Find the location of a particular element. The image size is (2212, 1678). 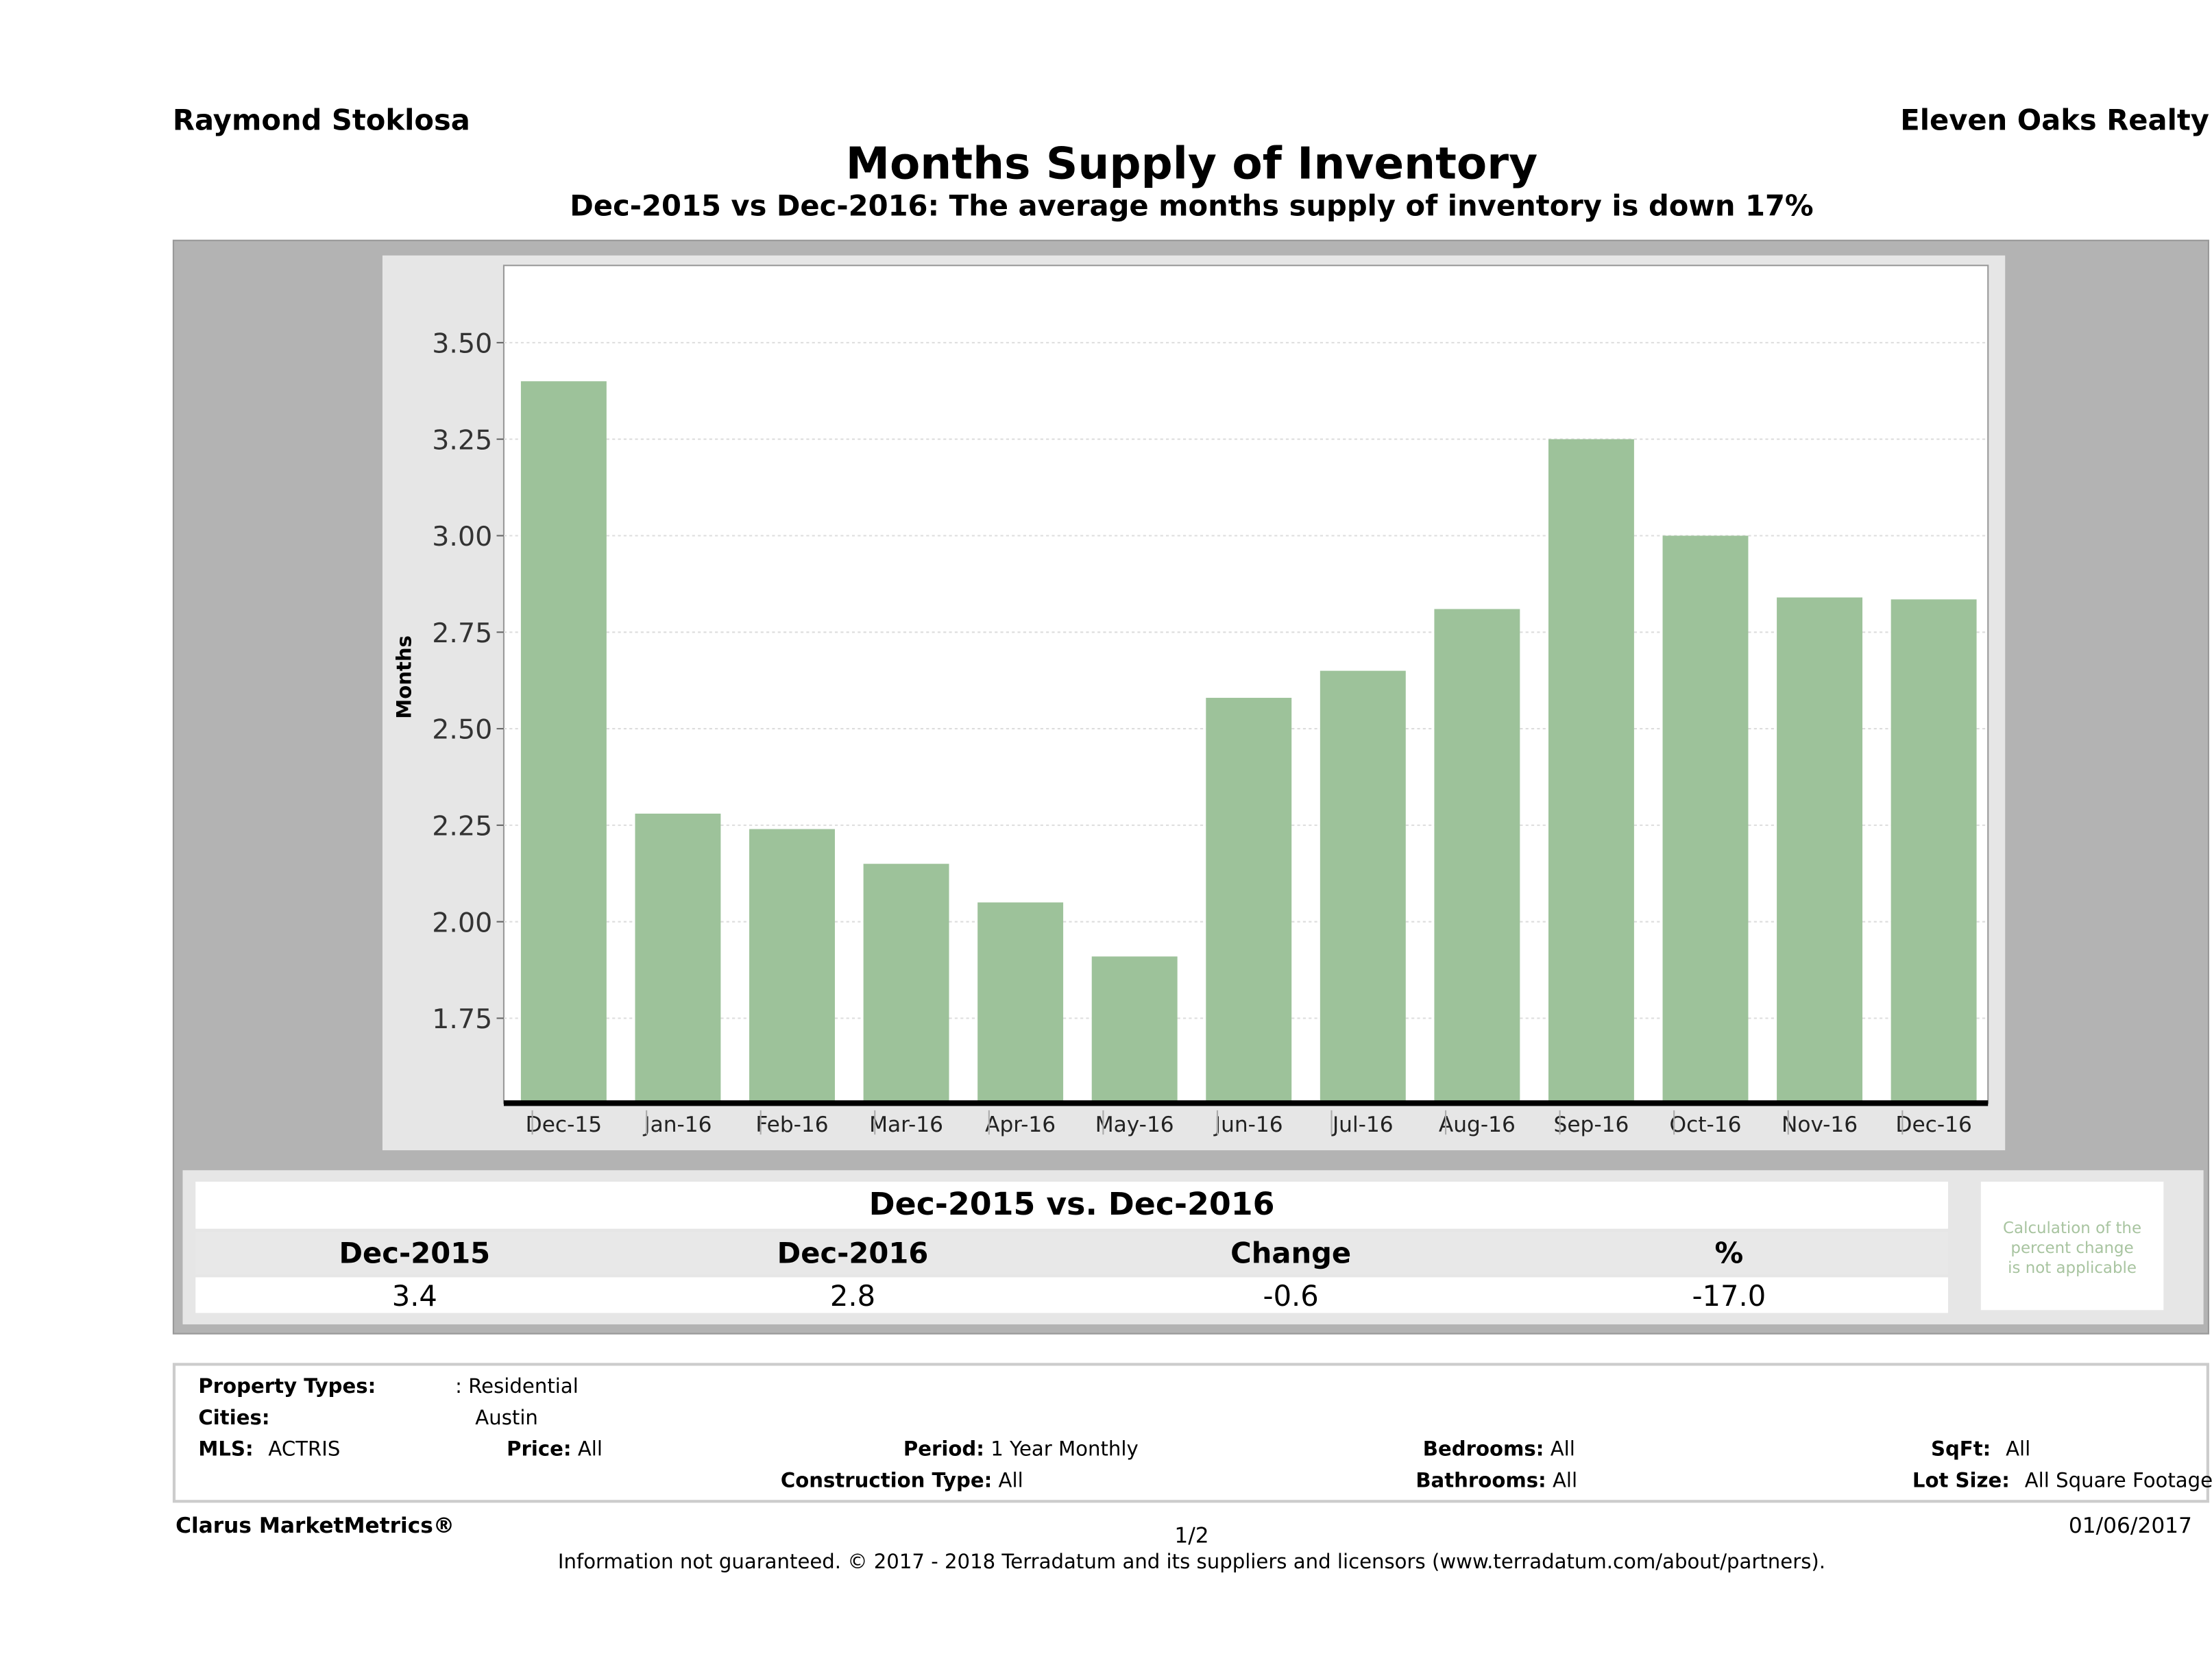

y-tick-label: 2.75 is located at coordinates (462, 633).